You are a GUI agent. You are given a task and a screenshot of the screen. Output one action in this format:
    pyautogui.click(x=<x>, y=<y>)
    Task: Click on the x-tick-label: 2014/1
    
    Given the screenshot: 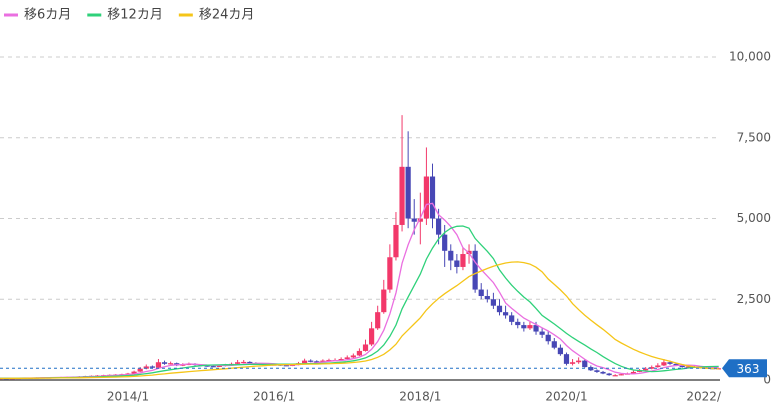 What is the action you would take?
    pyautogui.click(x=128, y=397)
    